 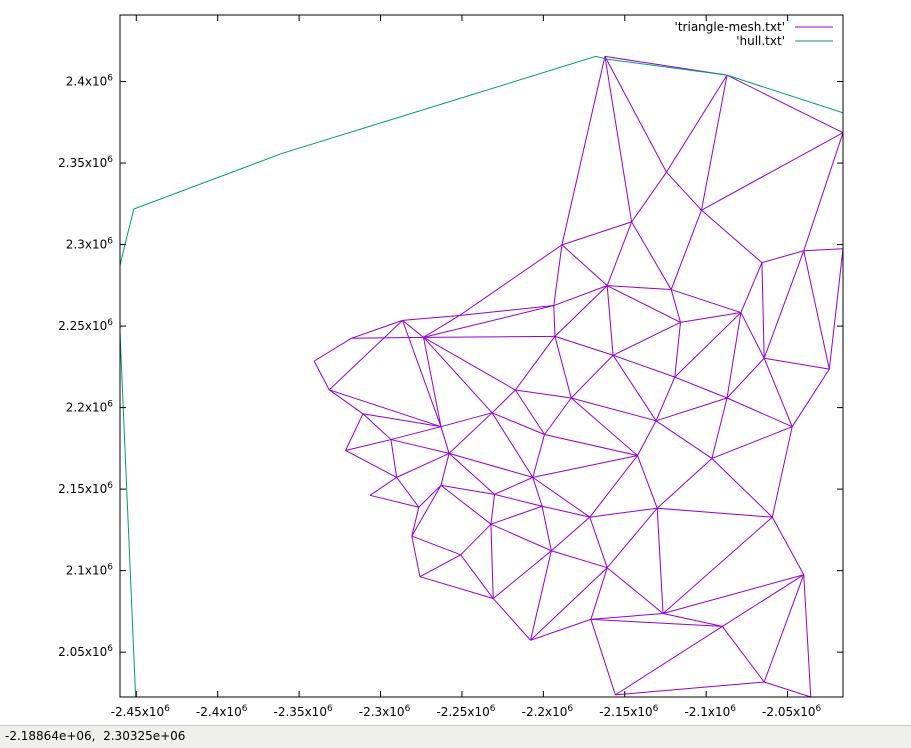 I want to click on y-tick-label: 2.35x106, so click(x=85, y=162).